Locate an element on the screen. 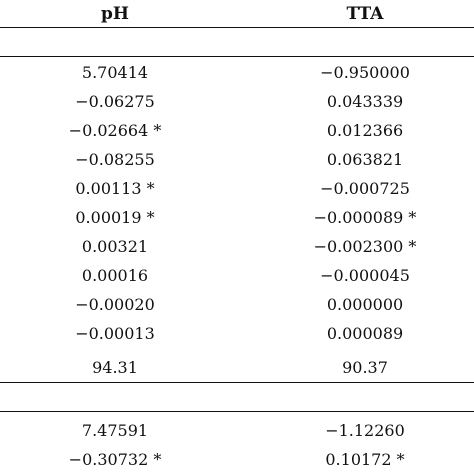 This screenshot has height=474, width=474. table-row: −0.02664 * 0.012366 is located at coordinates (237, 131).